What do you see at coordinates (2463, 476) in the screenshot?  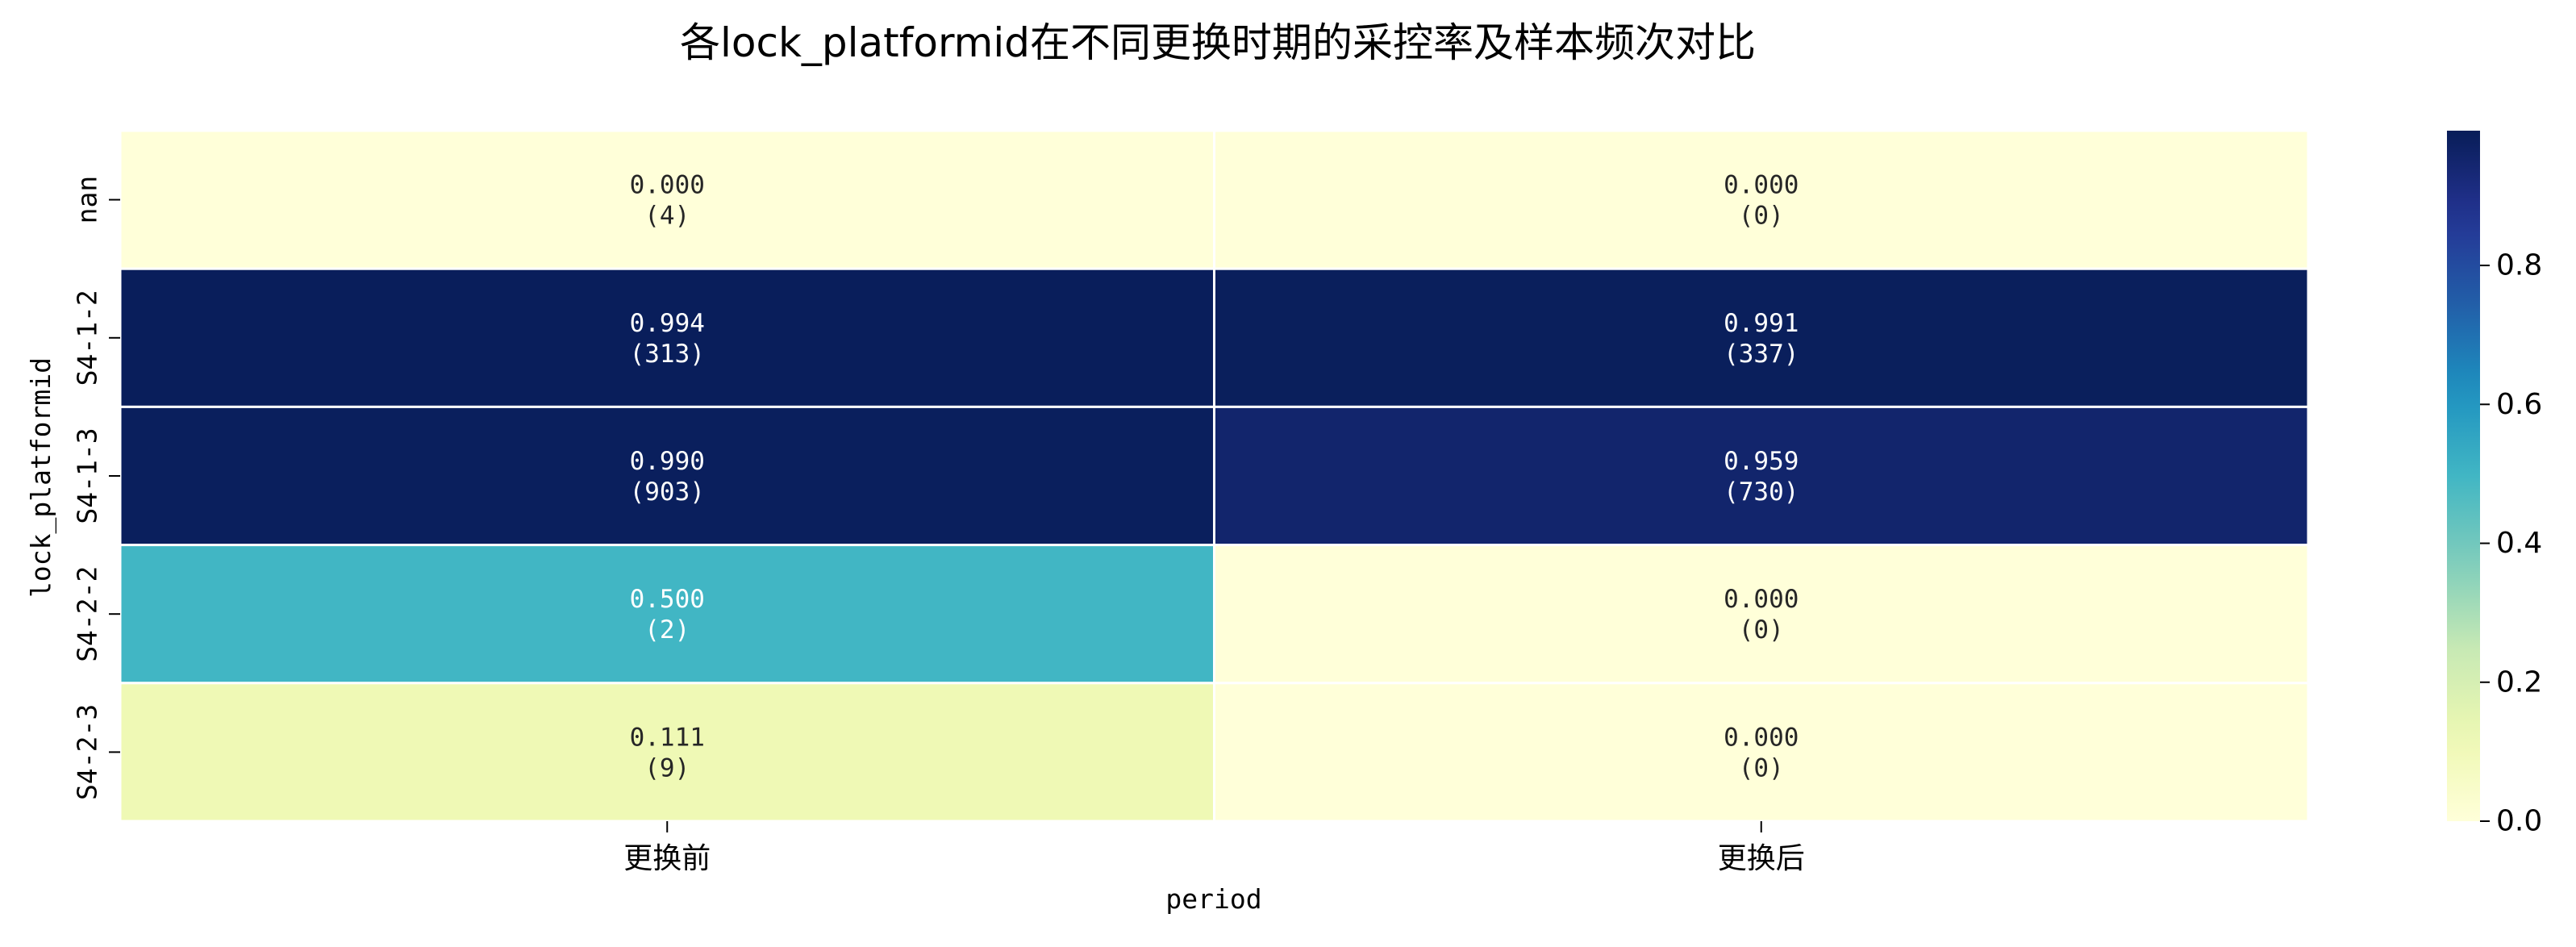 I see `colorbar` at bounding box center [2463, 476].